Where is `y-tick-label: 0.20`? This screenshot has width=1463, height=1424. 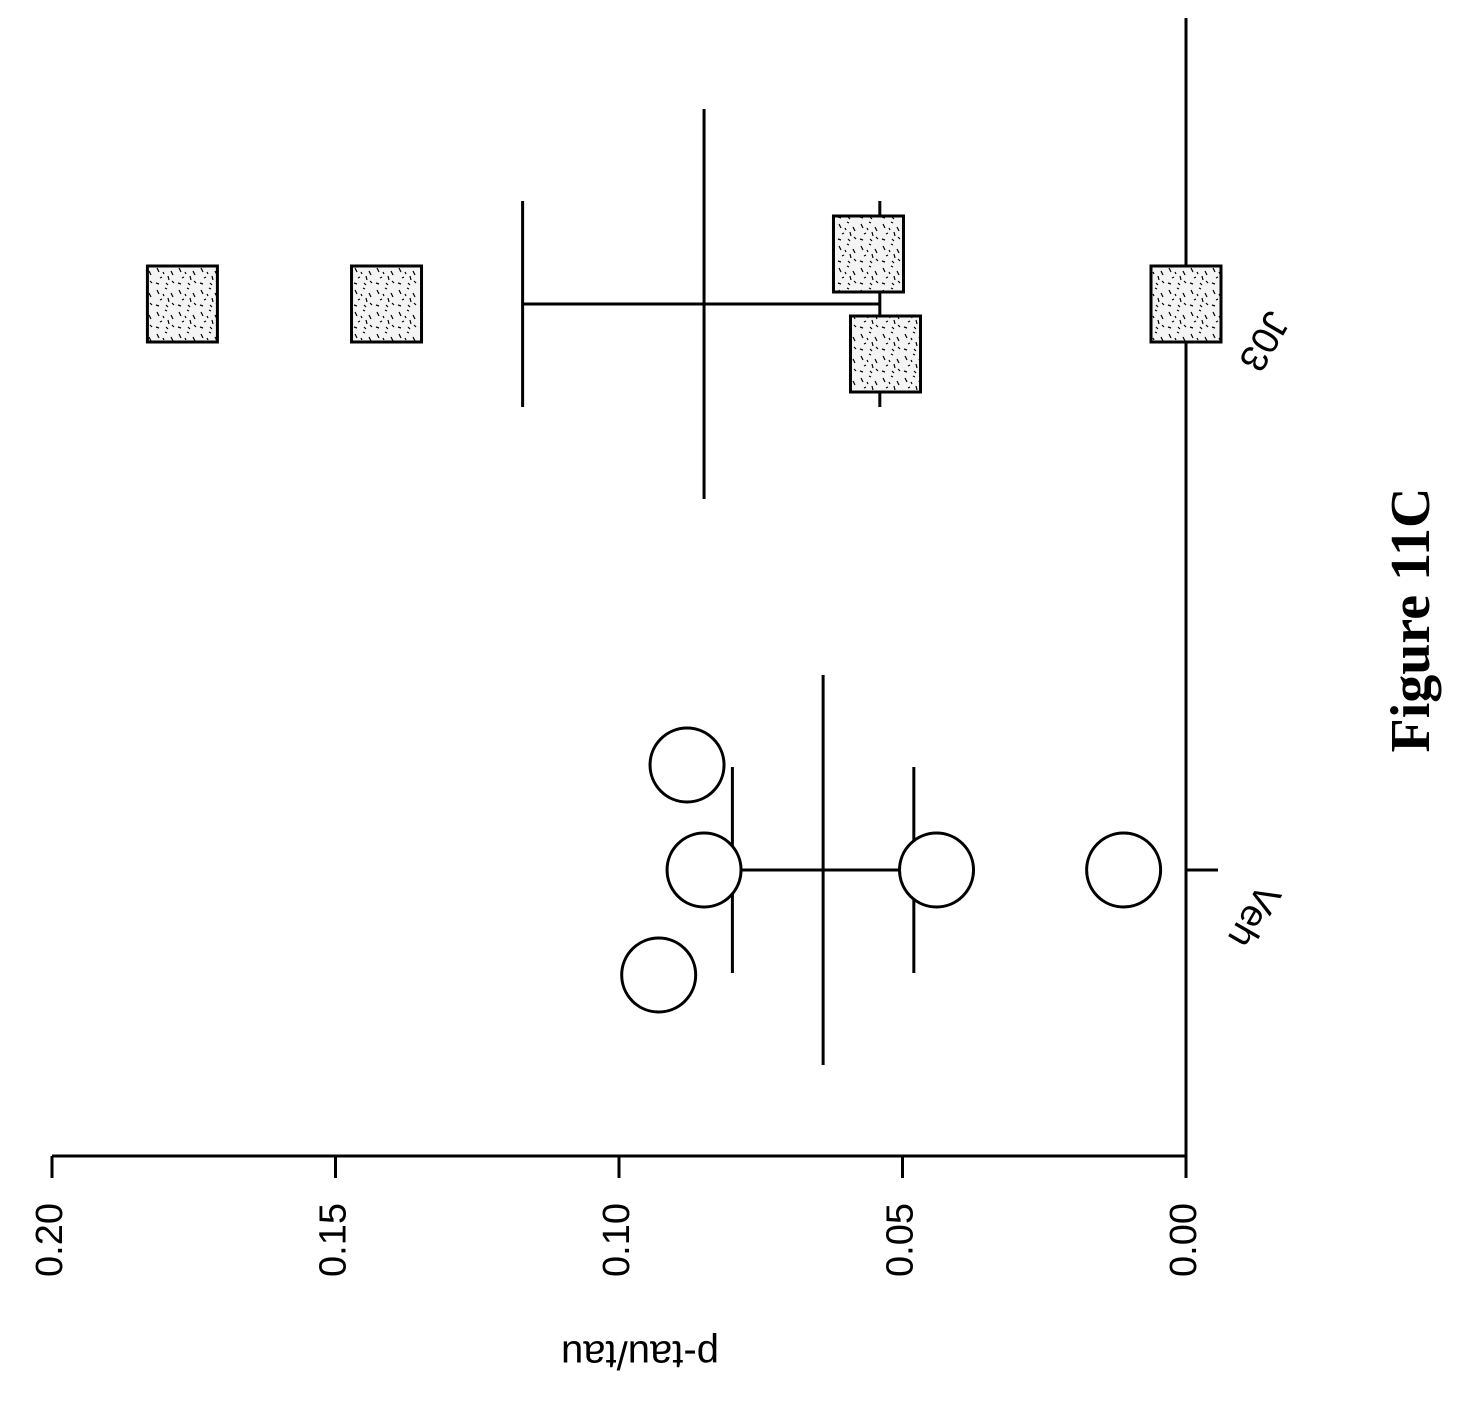
y-tick-label: 0.20 is located at coordinates (50, 1240).